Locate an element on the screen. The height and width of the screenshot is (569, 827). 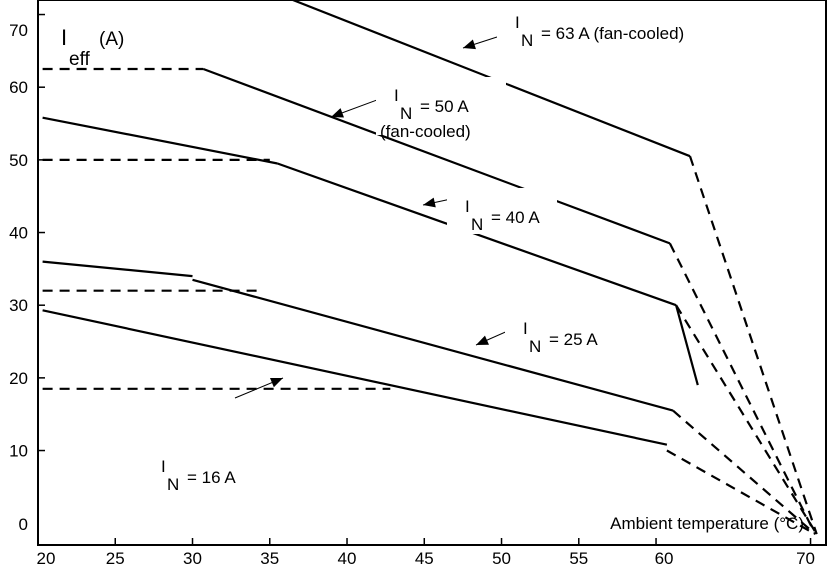
series-label-in-16a-subscript: N is located at coordinates (173, 484).